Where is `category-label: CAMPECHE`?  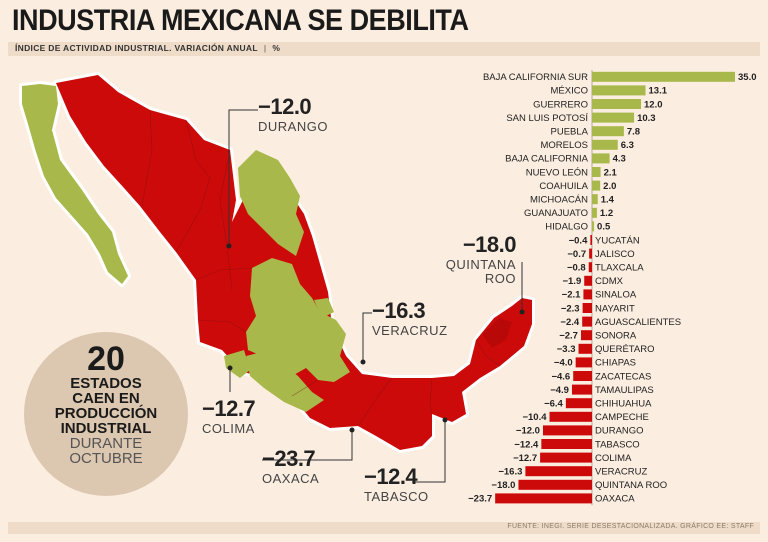
category-label: CAMPECHE is located at coordinates (622, 417).